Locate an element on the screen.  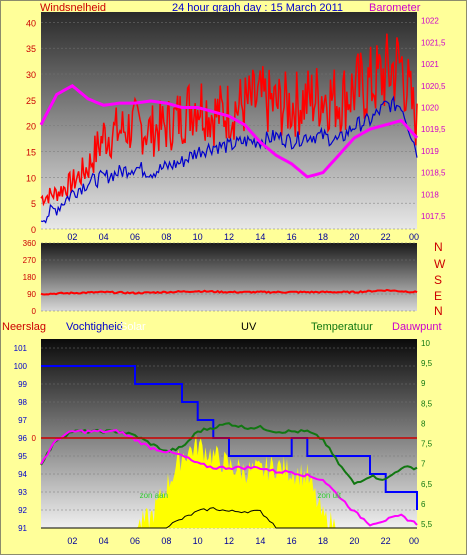
tick-label-wind: 15 is located at coordinates (31, 153).